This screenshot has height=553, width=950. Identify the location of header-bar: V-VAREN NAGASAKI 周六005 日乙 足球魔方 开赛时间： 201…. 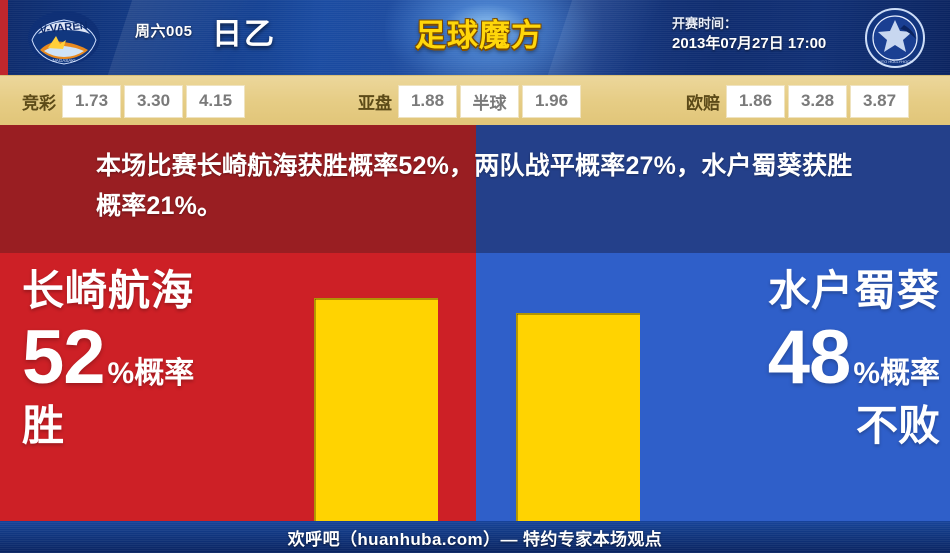
(475, 37).